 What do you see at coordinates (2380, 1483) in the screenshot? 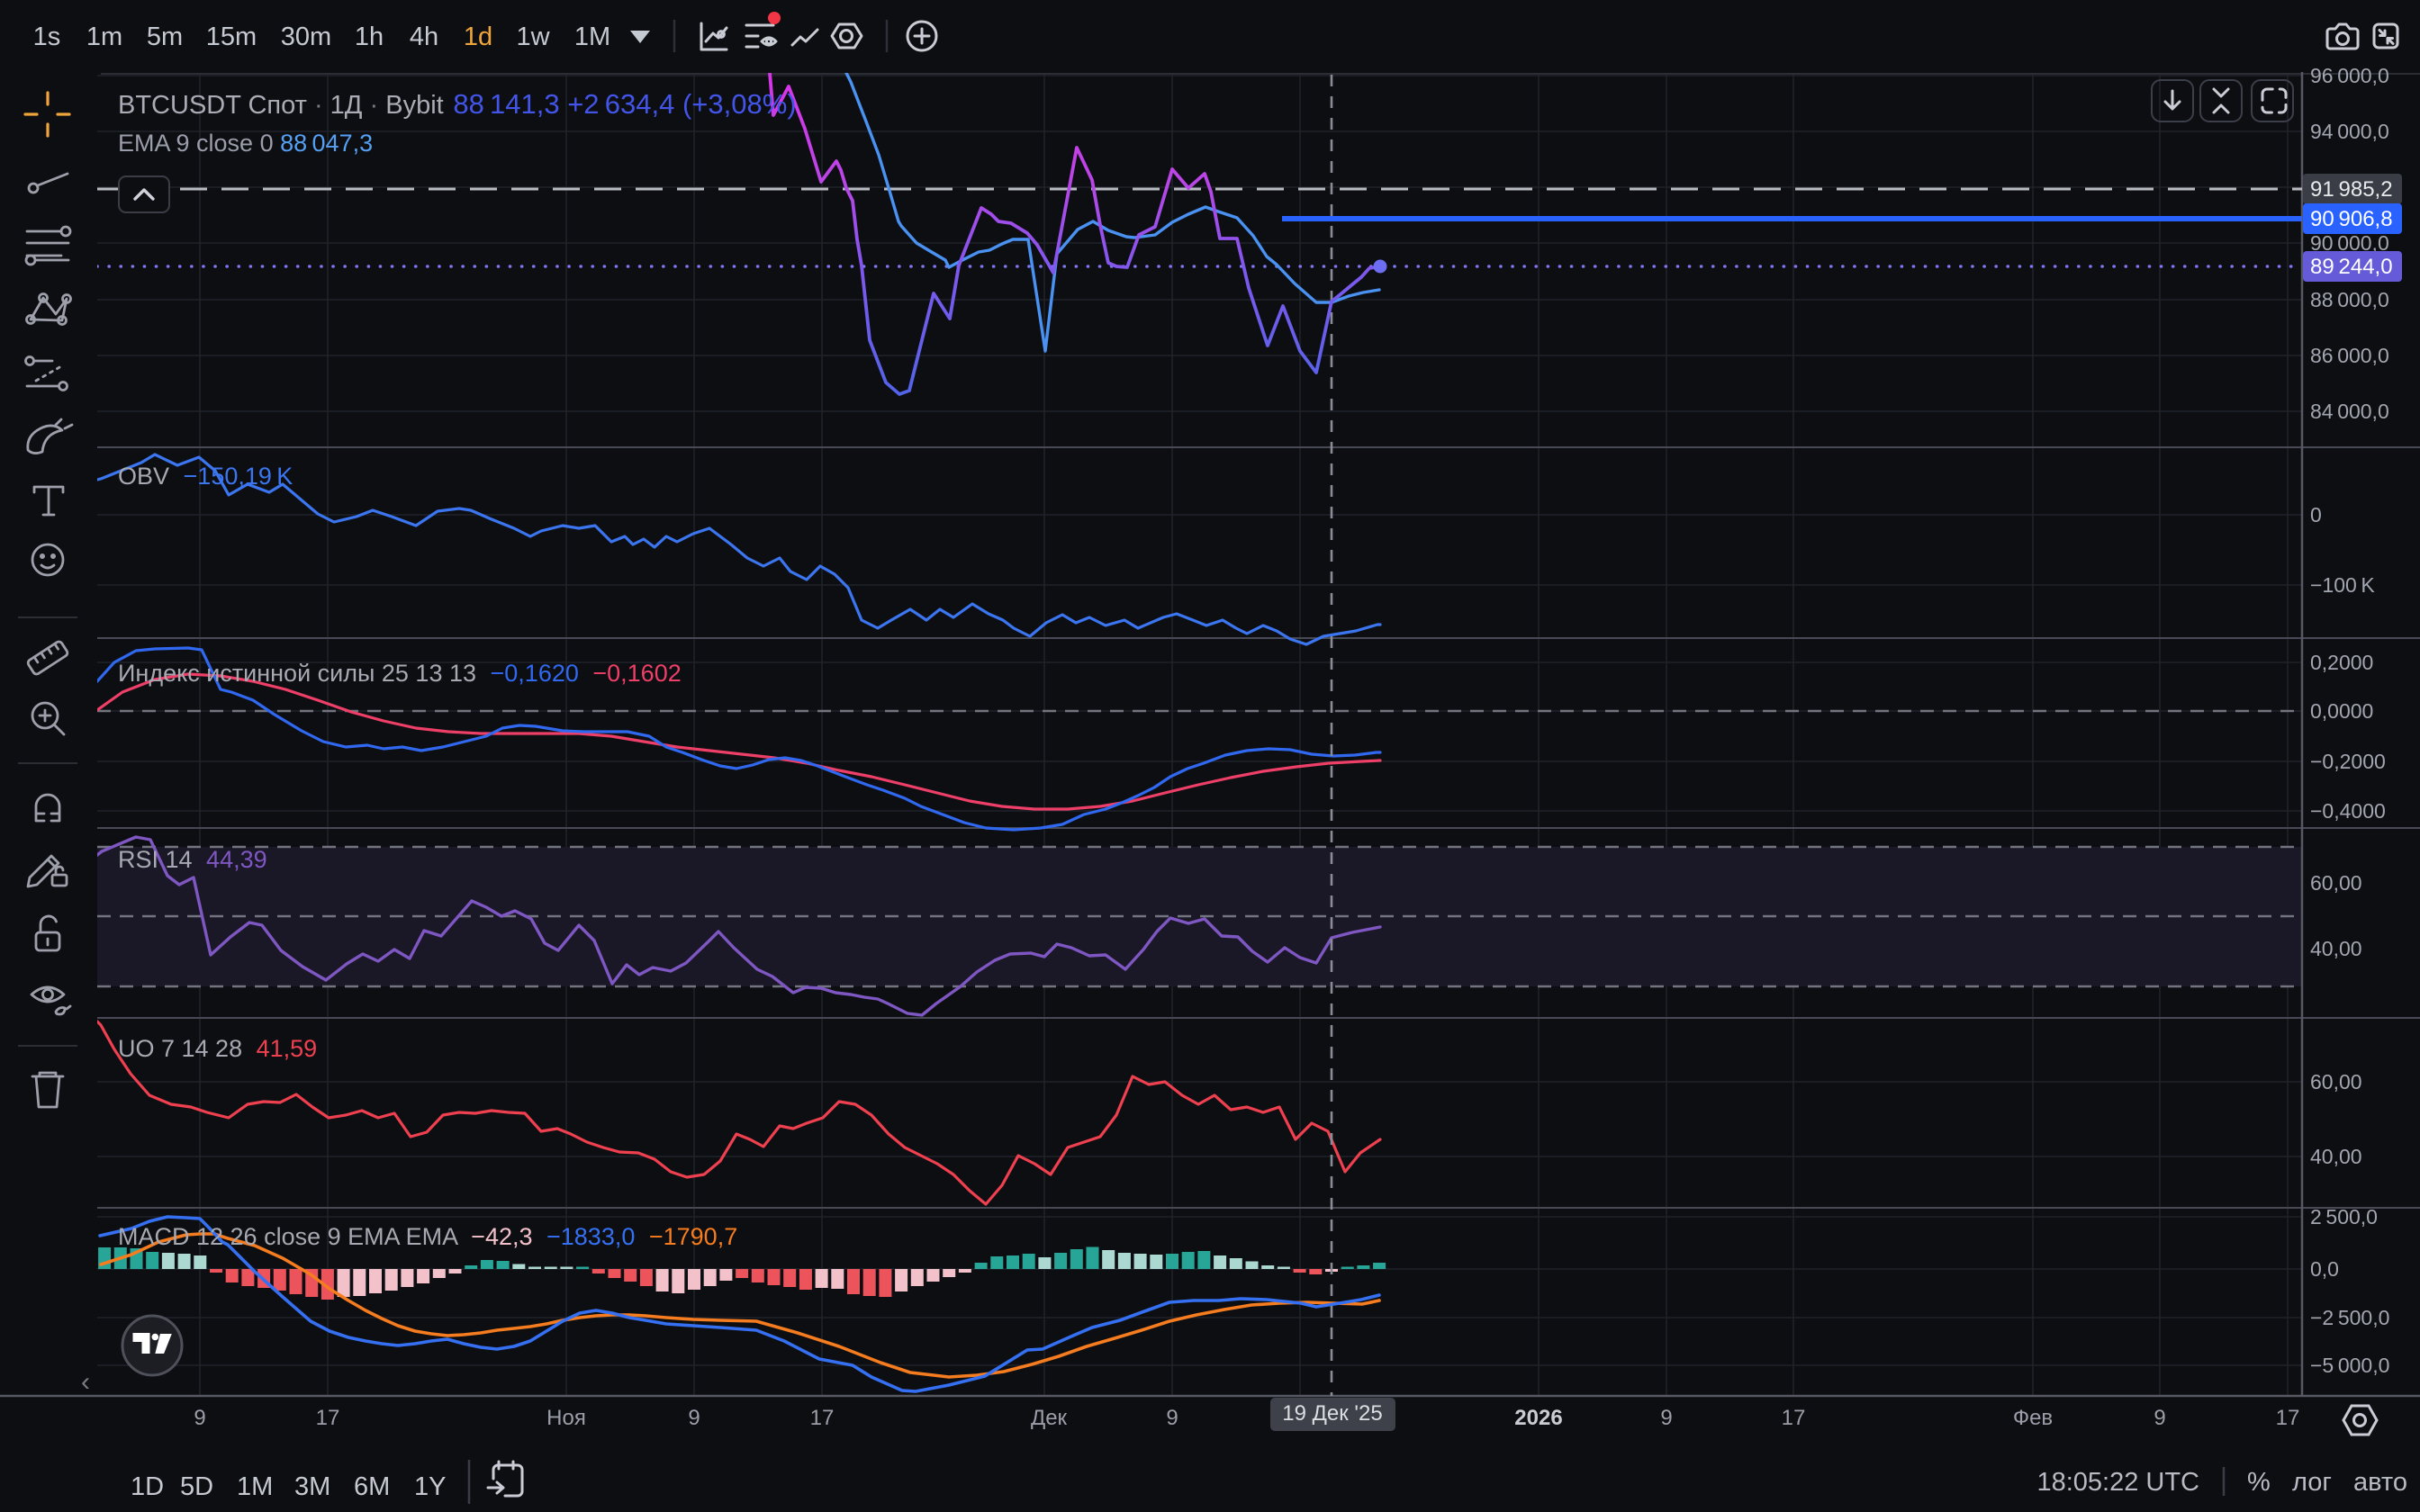
I see `svg-text: авто` at bounding box center [2380, 1483].